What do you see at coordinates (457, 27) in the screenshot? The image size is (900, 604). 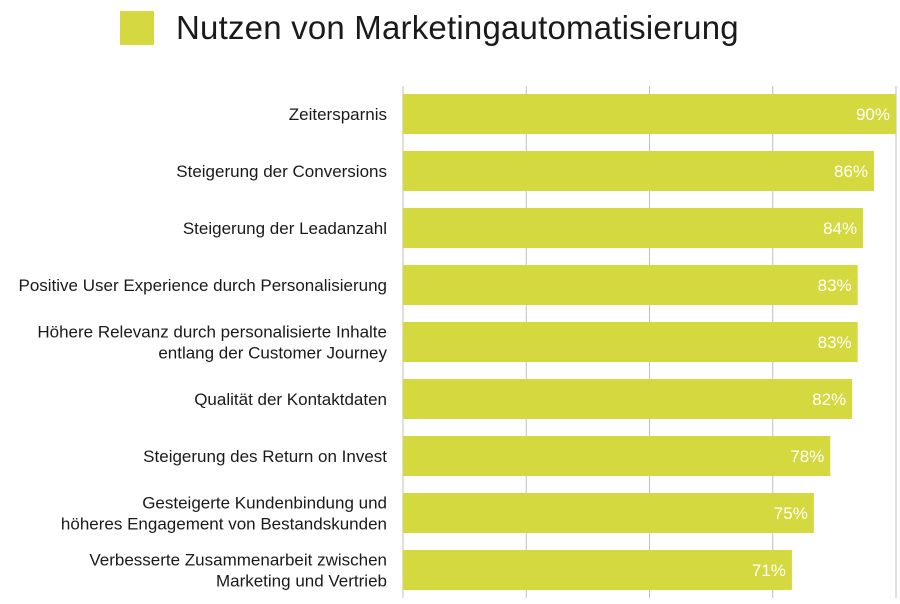 I see `chart-title: Nutzen von Marketingautomatisierung` at bounding box center [457, 27].